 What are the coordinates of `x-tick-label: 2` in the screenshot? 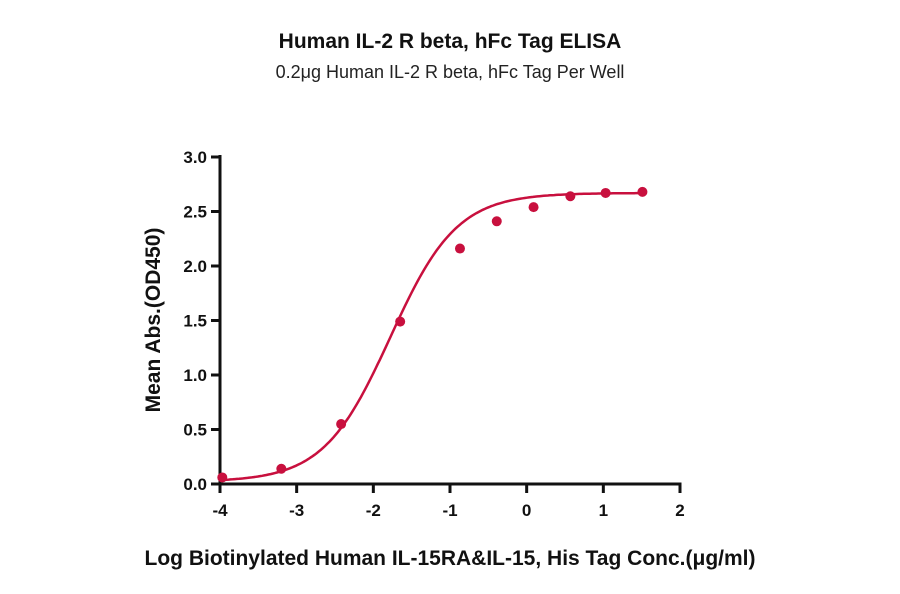 It's located at (679, 510).